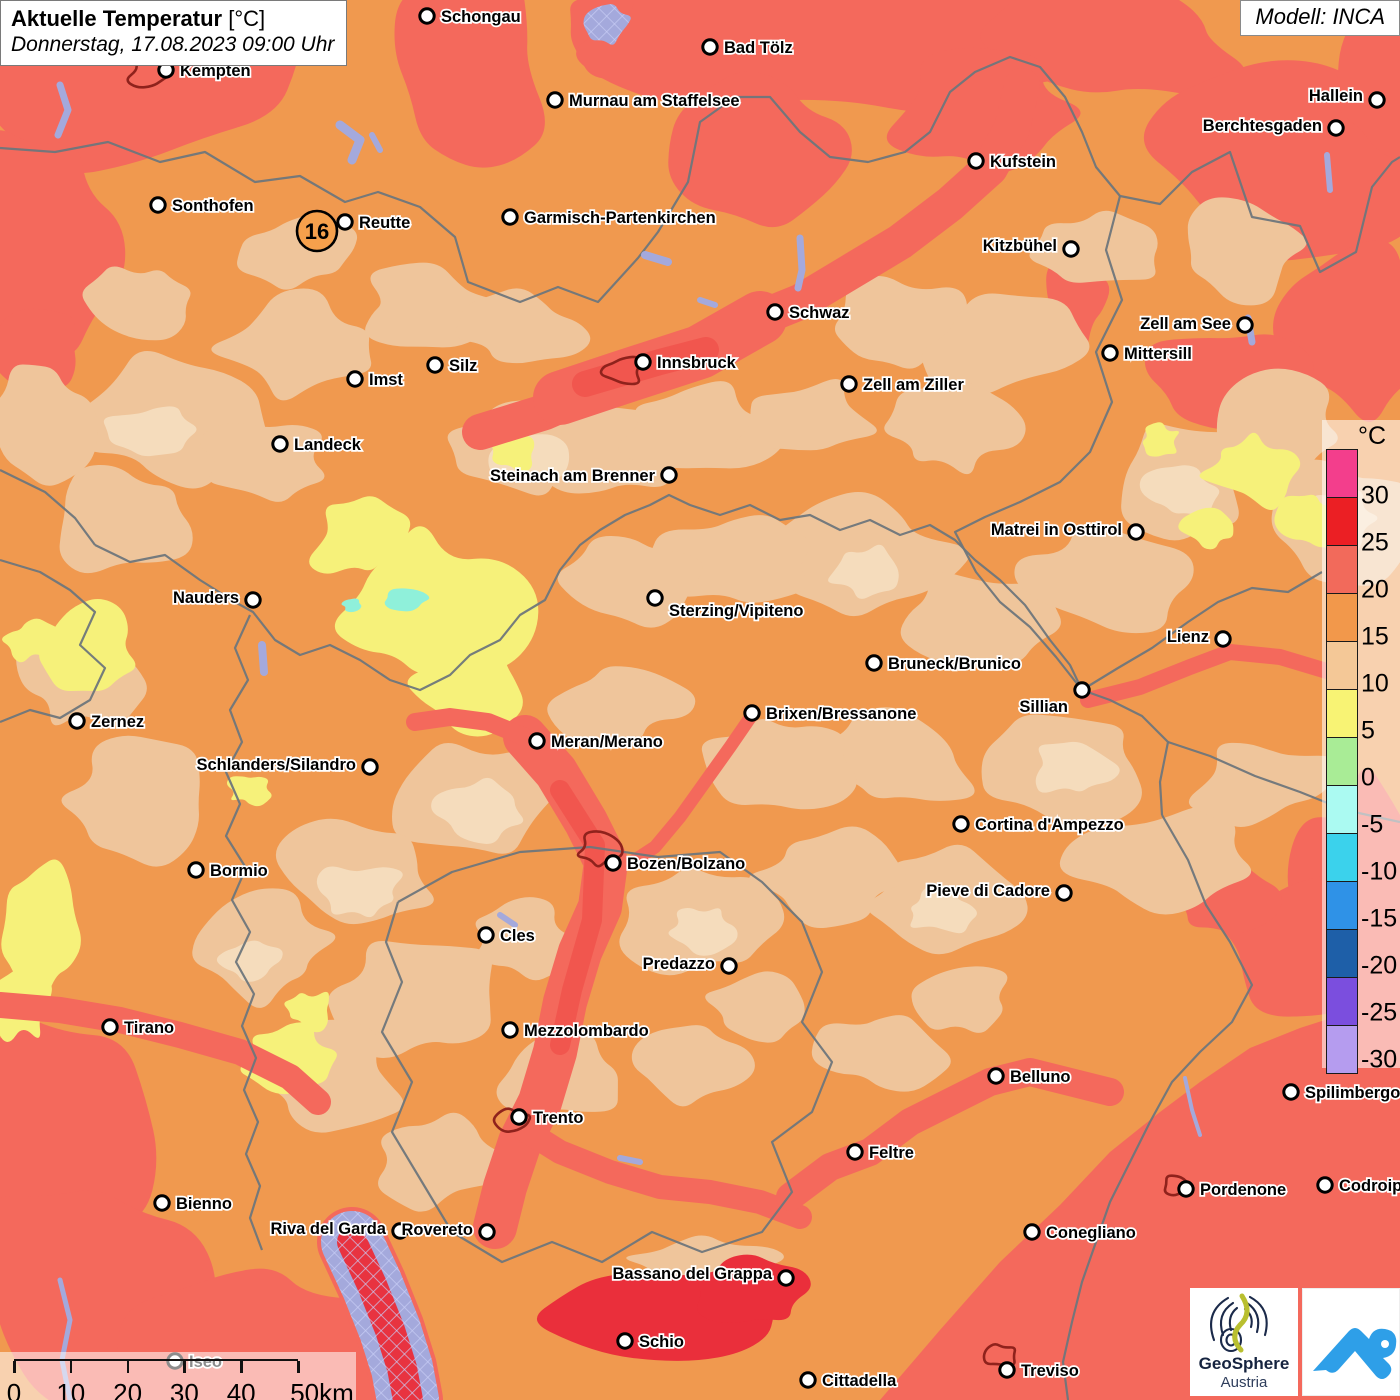 This screenshot has height=1400, width=1400. I want to click on city-label: Bad Tölz, so click(758, 48).